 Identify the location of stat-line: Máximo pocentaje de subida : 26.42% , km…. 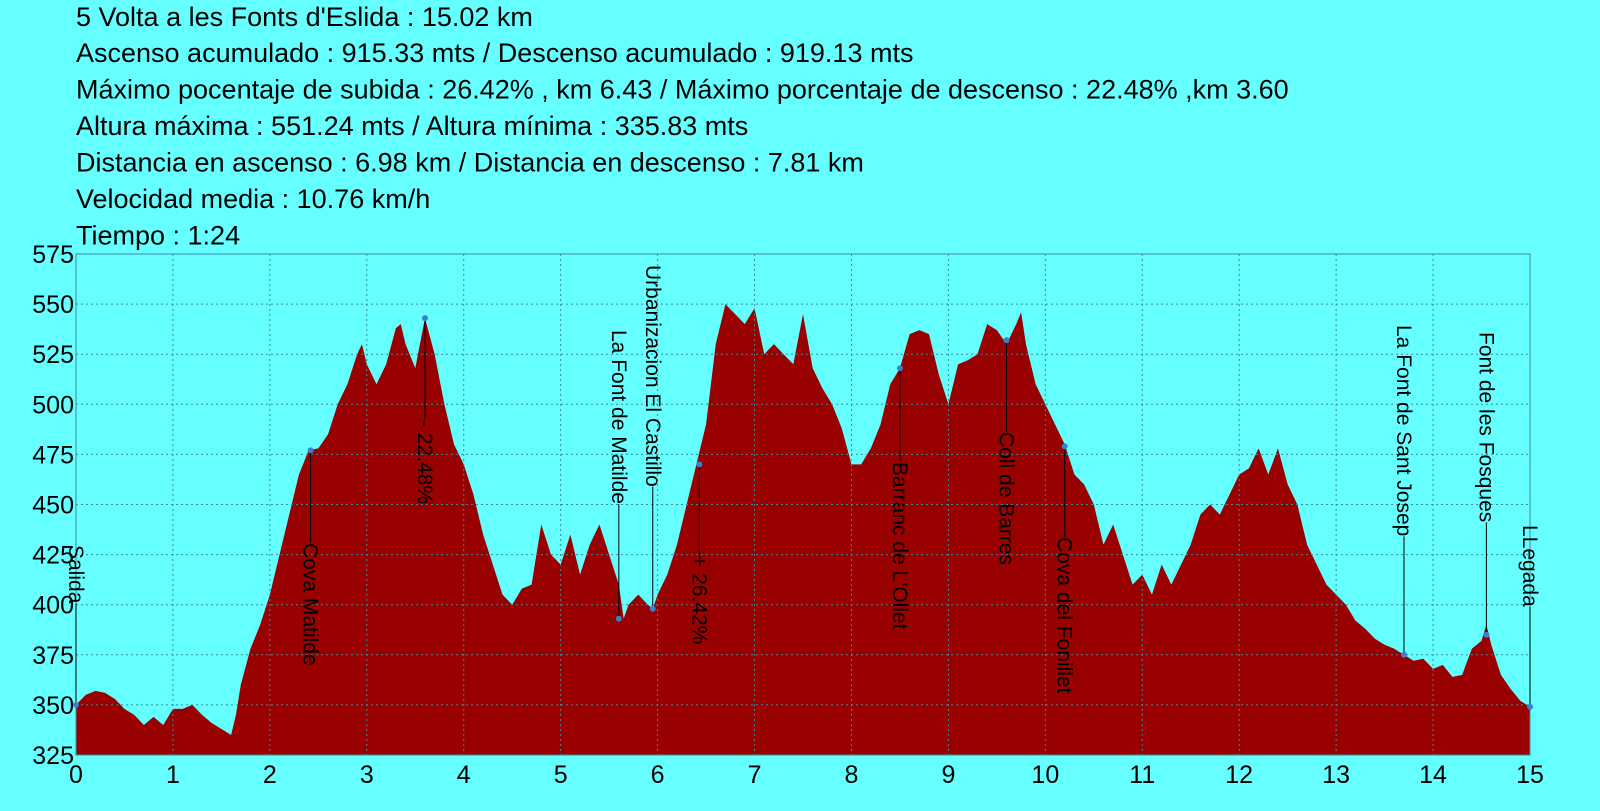
(682, 90).